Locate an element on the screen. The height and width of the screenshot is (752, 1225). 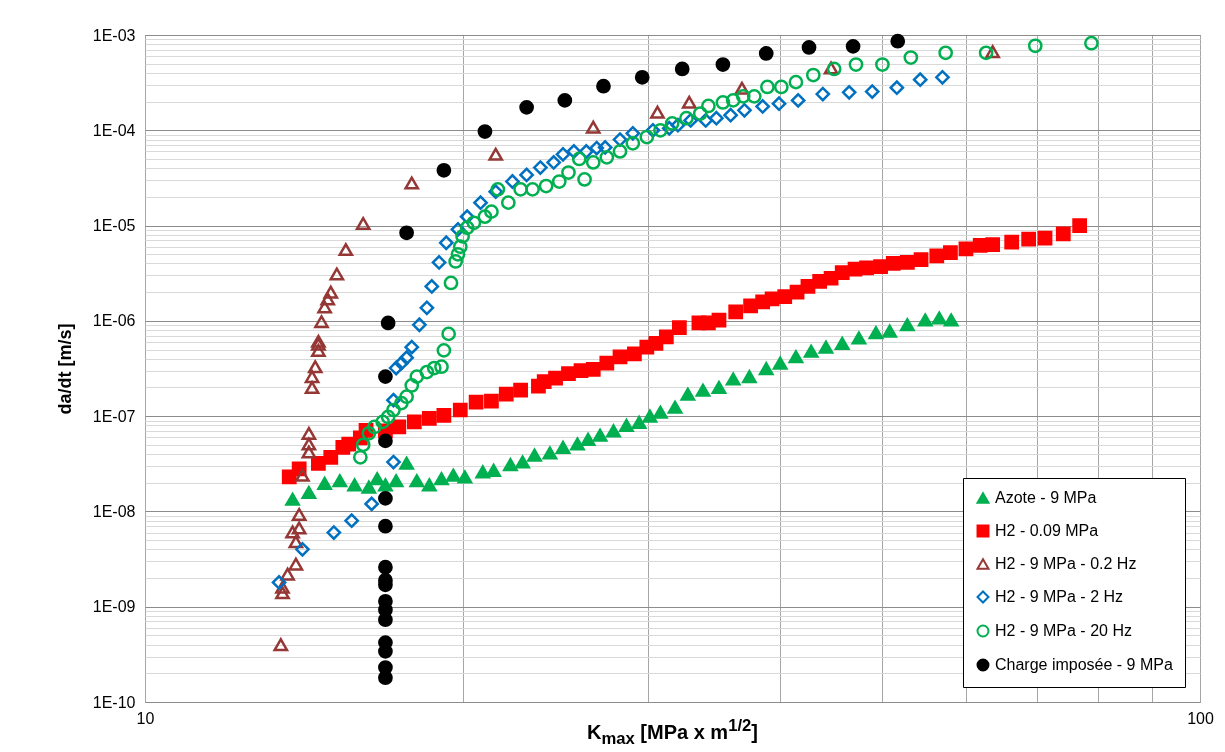
legend-label: H2 - 9 MPa - 2 Hz is located at coordinates (1059, 596).